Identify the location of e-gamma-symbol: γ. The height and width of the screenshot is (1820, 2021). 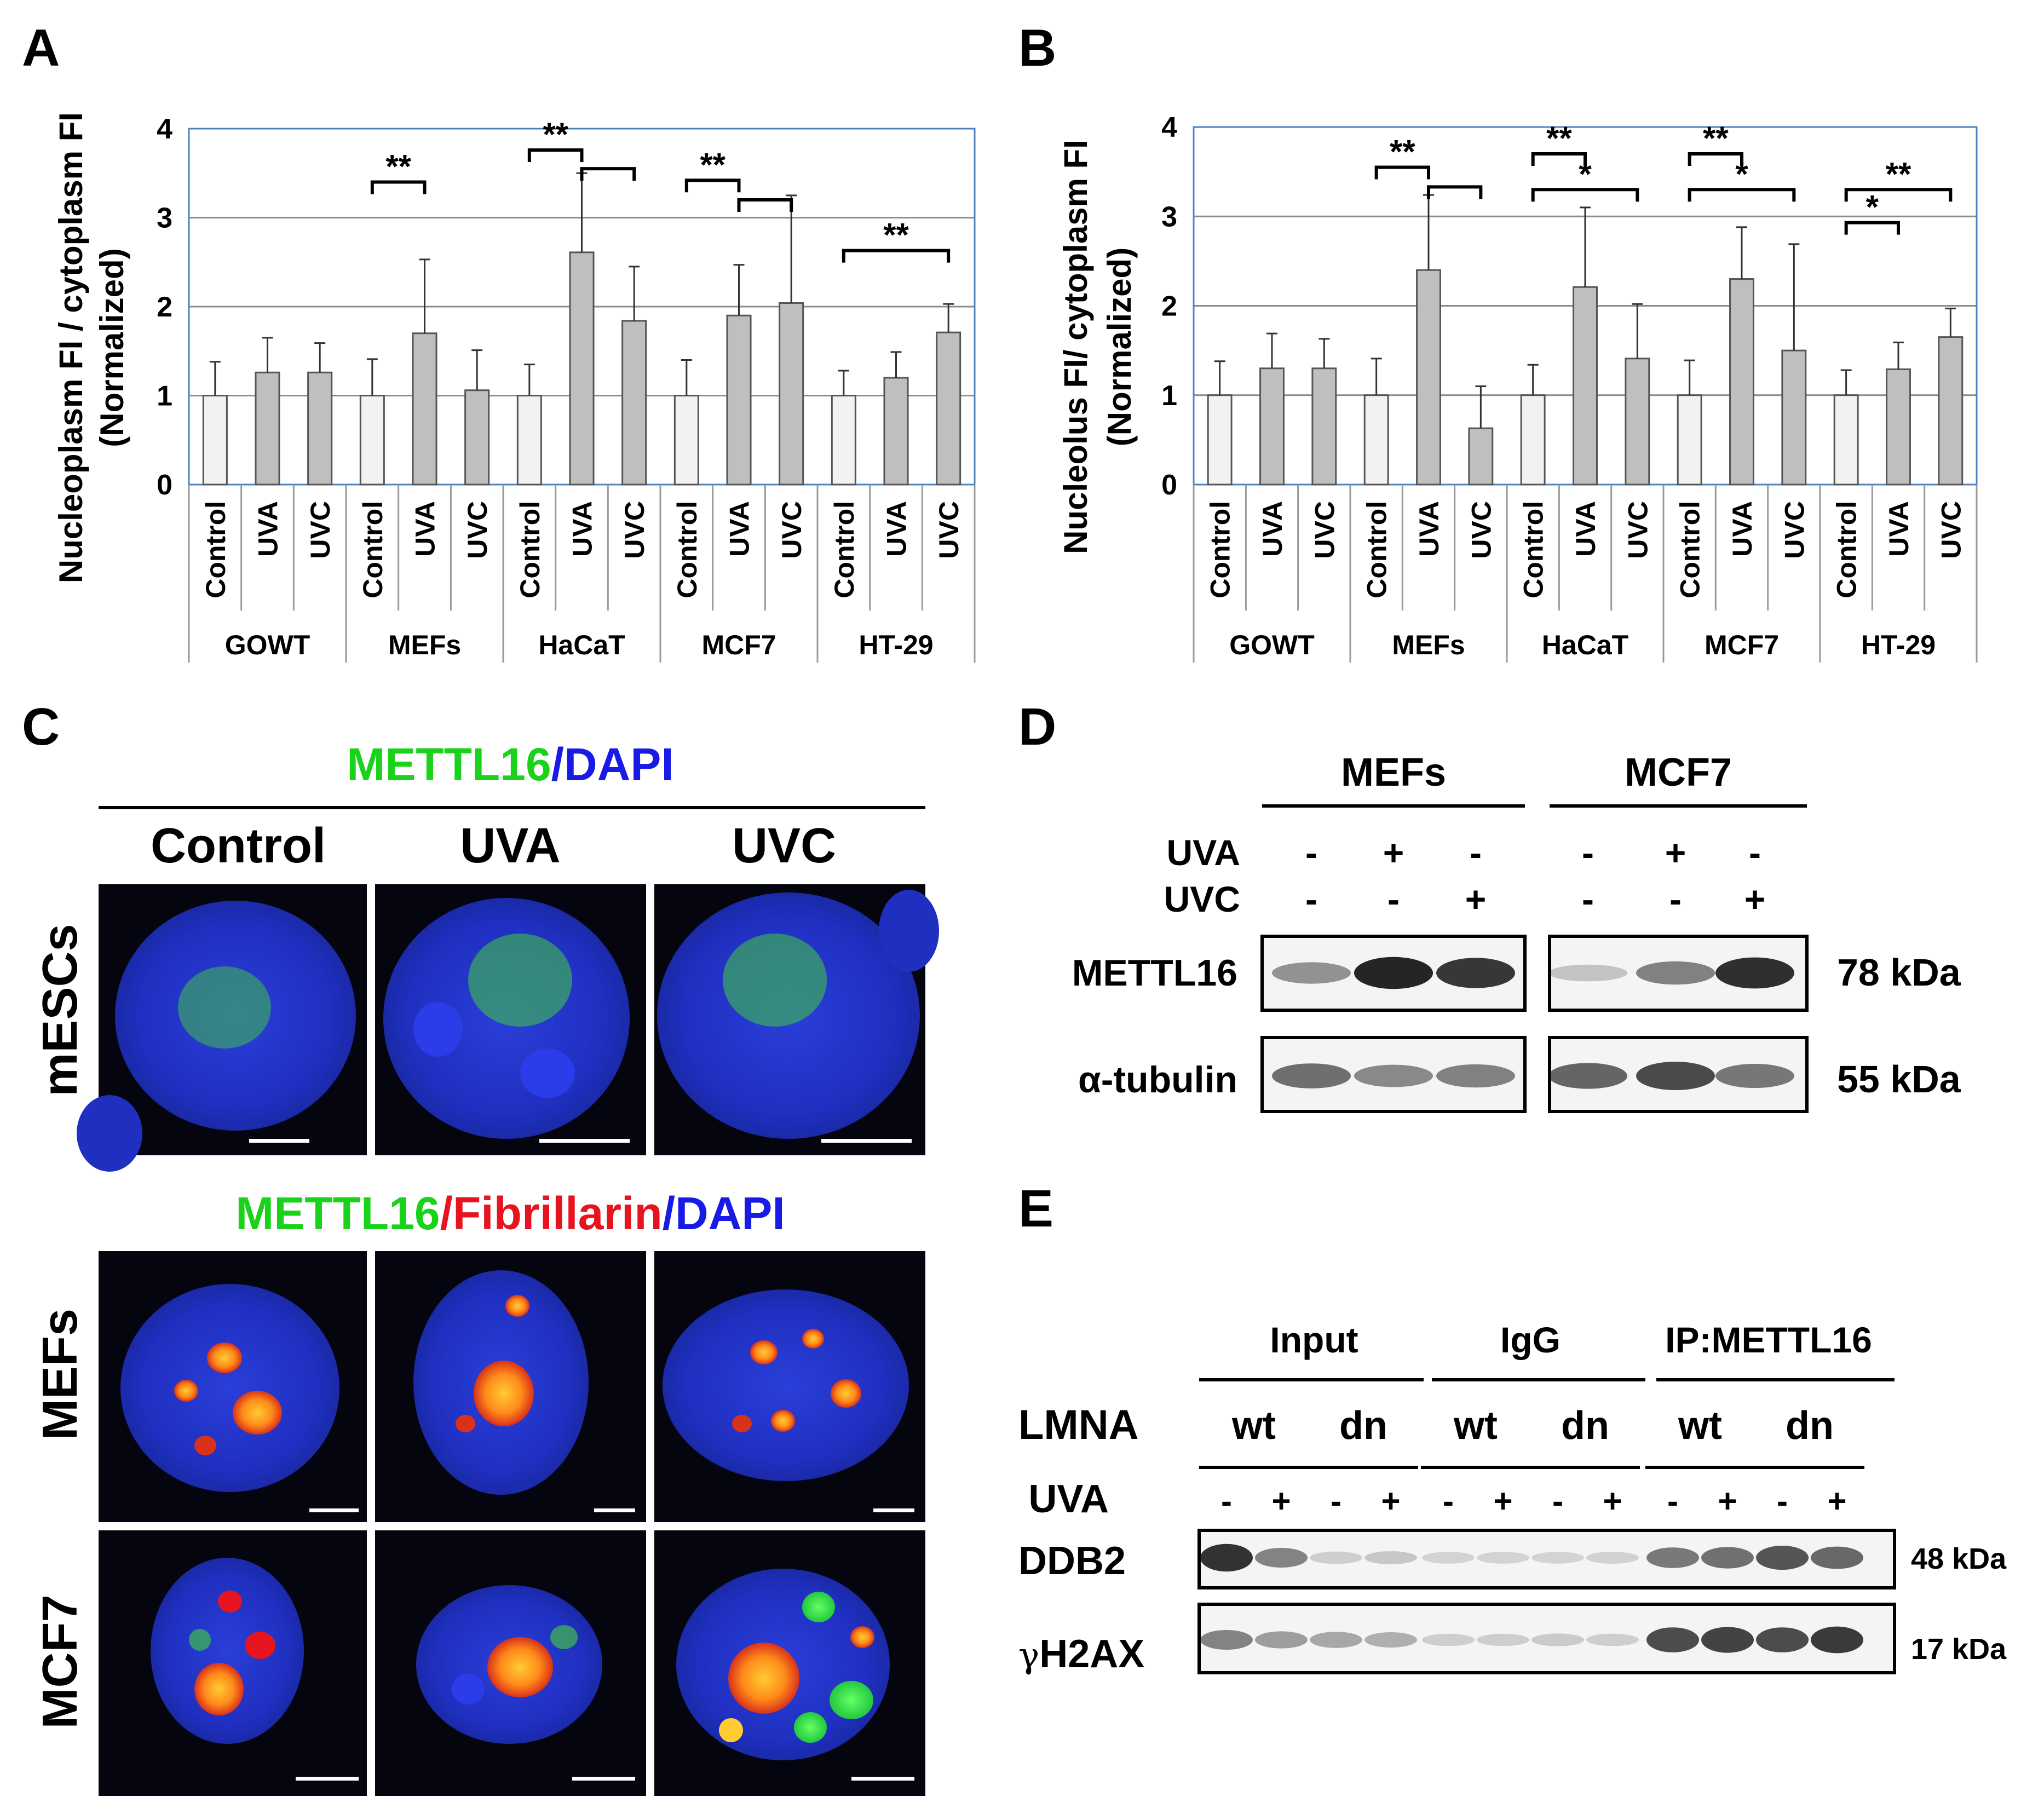
(1028, 1656).